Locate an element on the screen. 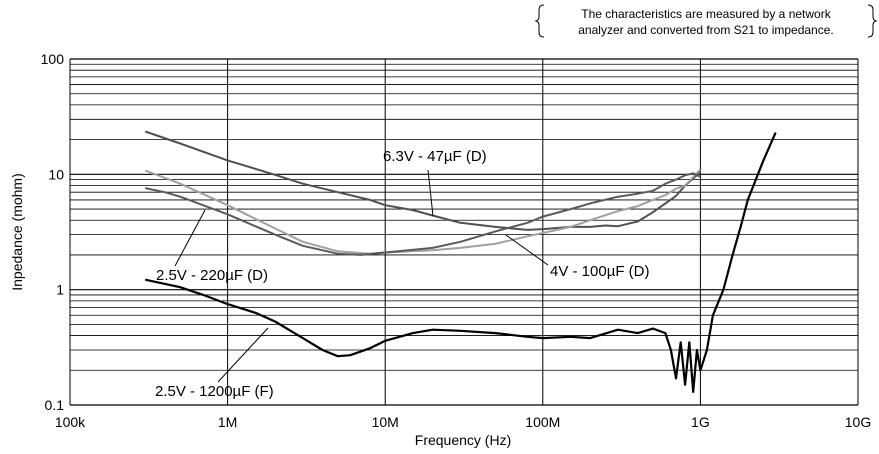 This screenshot has width=879, height=454. y-tick-labels: 0.1 1 10 100 is located at coordinates (53, 232).